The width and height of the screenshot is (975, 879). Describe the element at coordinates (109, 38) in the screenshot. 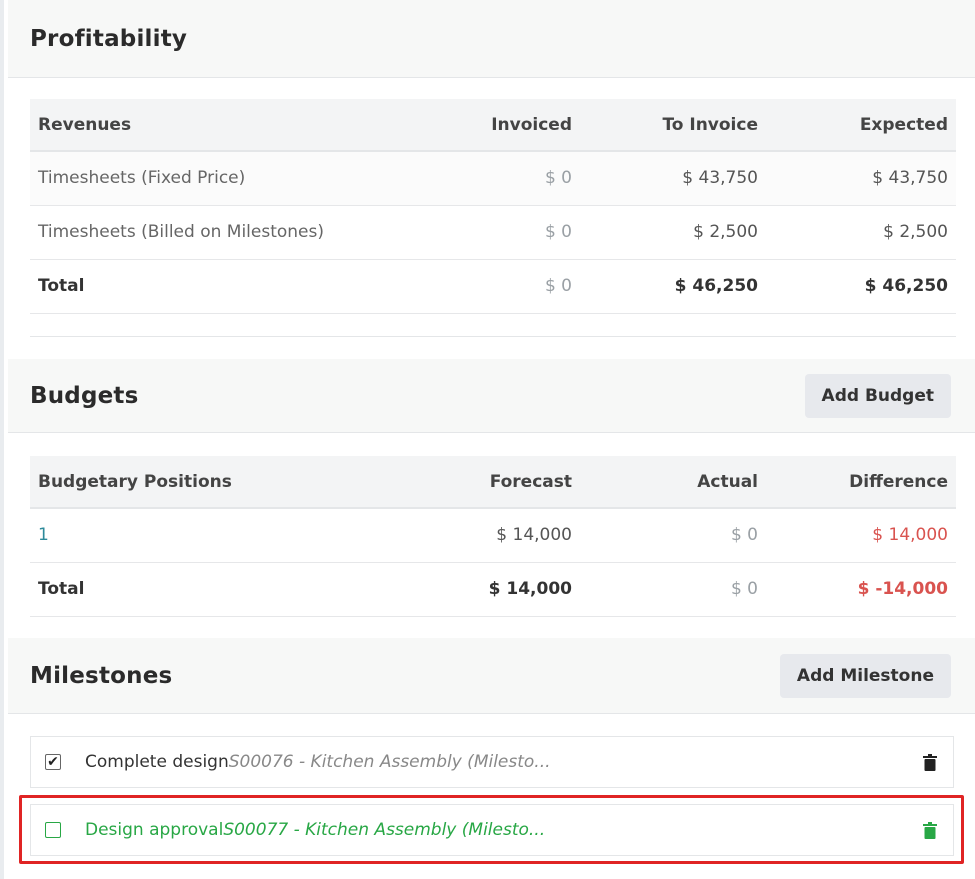

I see `profitability-title: Profitability` at that location.